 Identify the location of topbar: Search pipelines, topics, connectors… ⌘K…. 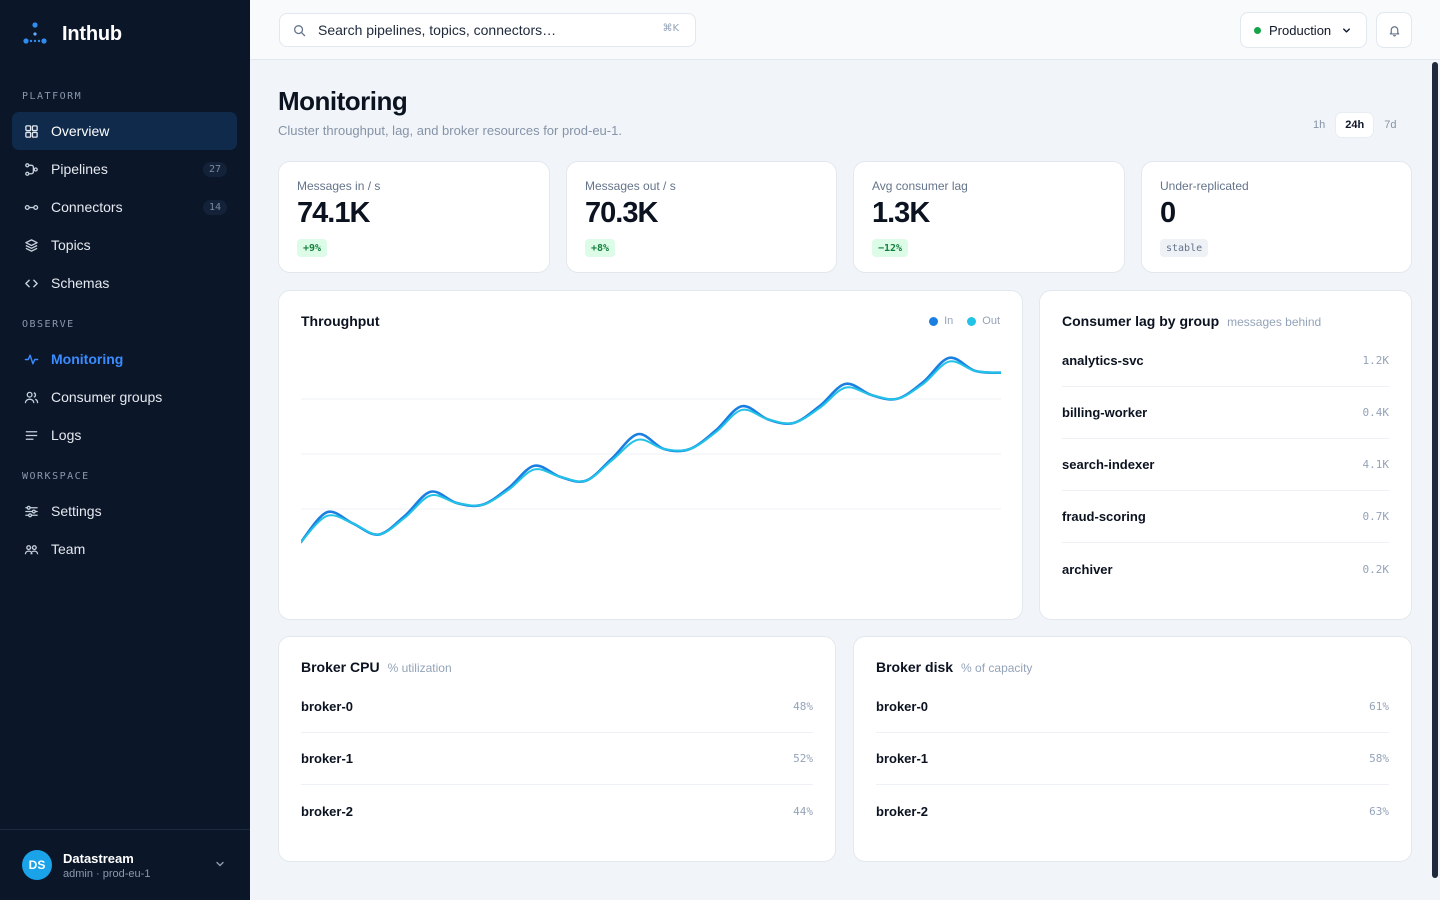
(845, 30).